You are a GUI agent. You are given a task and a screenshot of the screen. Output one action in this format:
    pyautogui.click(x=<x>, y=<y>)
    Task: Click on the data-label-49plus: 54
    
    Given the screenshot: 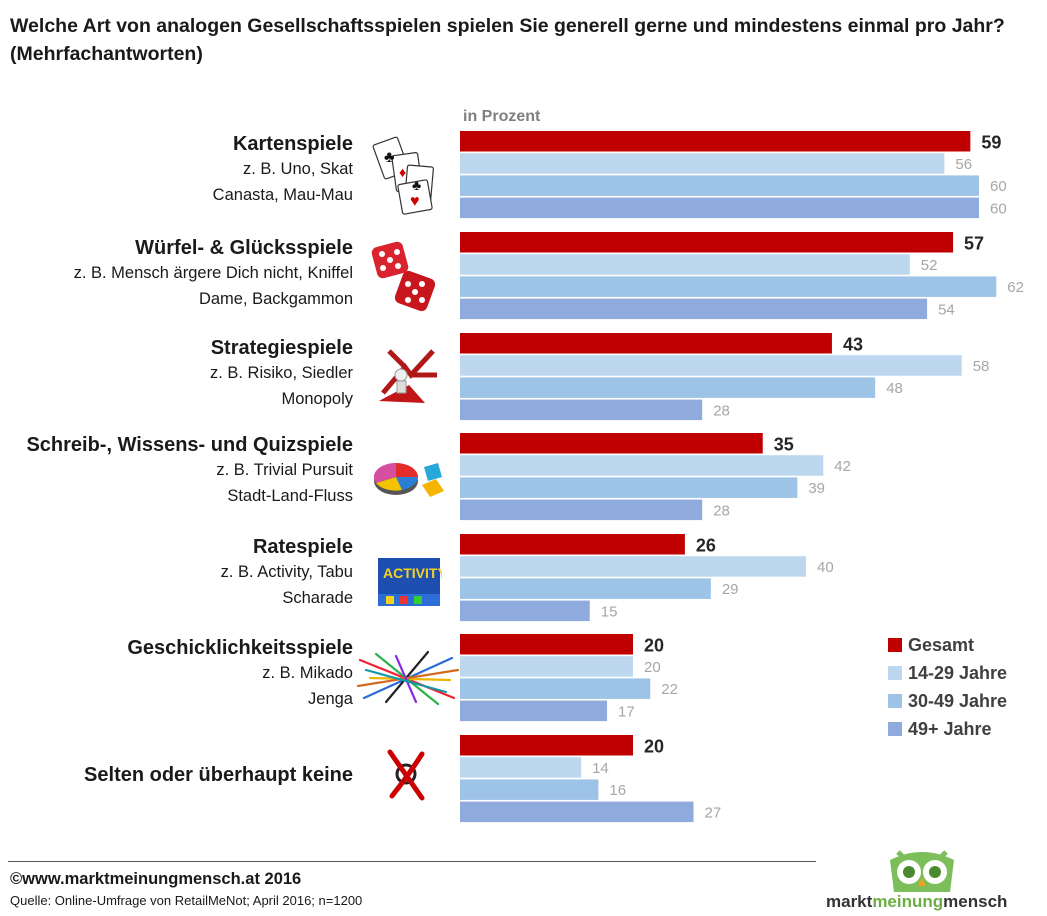 What is the action you would take?
    pyautogui.click(x=946, y=309)
    